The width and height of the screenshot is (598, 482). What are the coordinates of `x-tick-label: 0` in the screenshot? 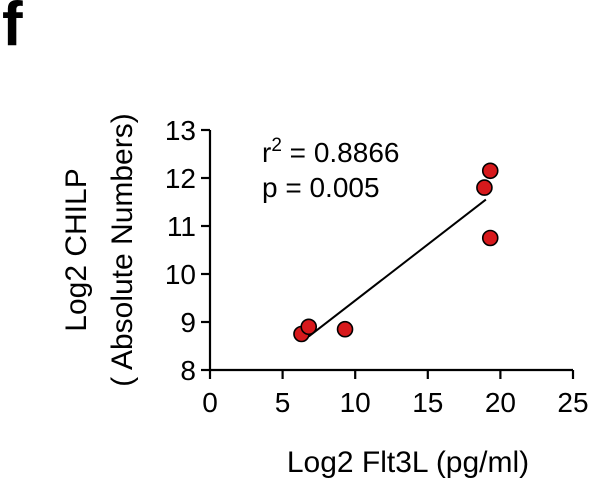 It's located at (210, 402).